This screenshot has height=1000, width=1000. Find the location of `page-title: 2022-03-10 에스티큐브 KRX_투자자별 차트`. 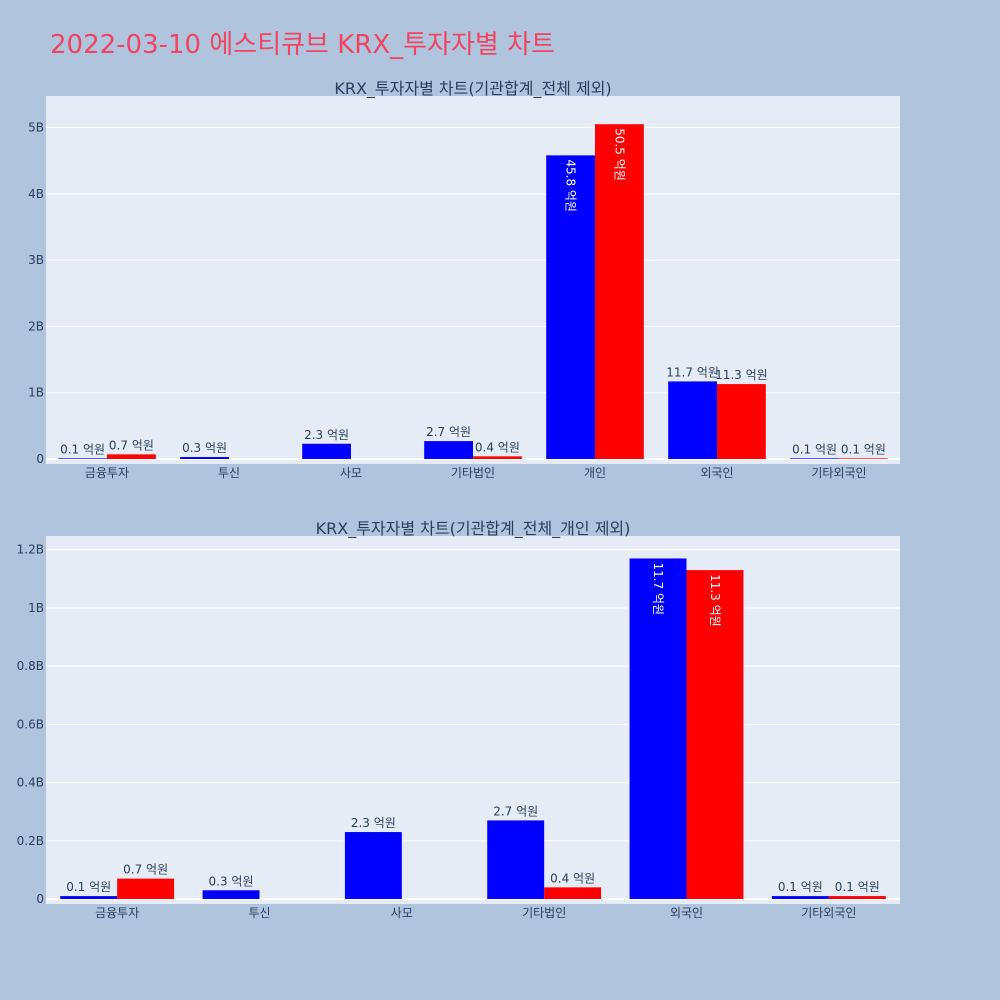

page-title: 2022-03-10 에스티큐브 KRX_투자자별 차트 is located at coordinates (302, 45).